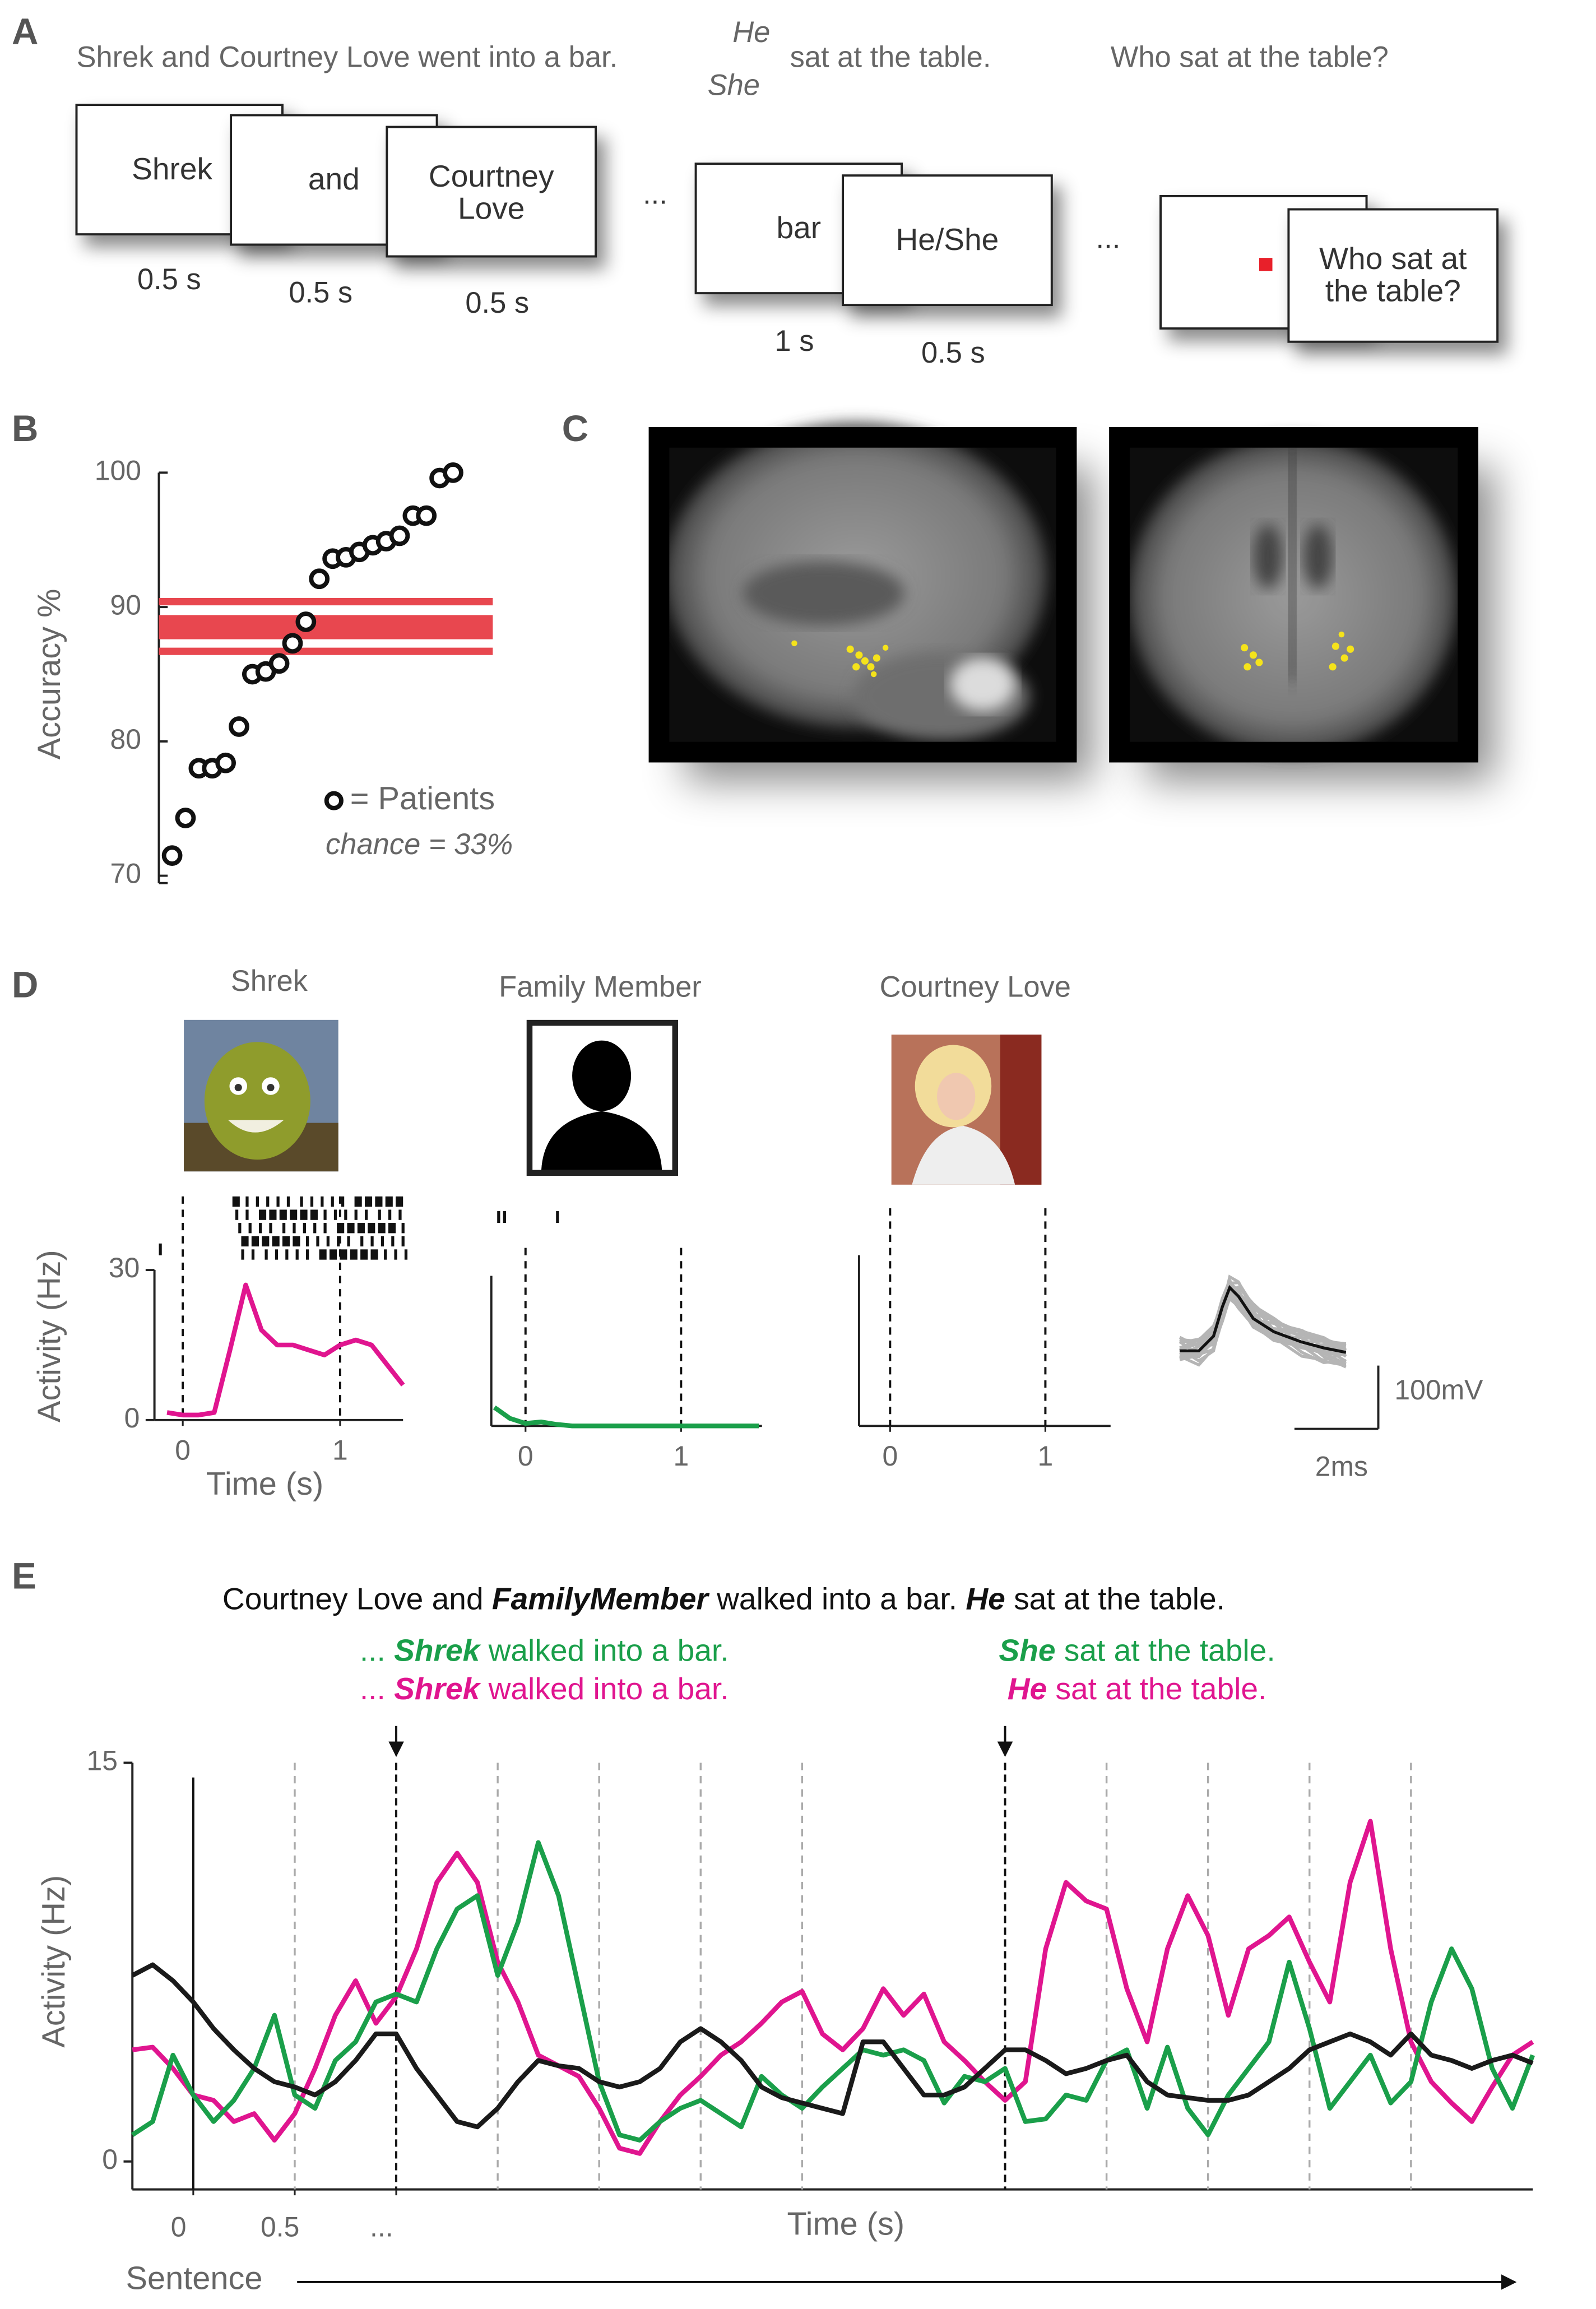 This screenshot has width=1596, height=2309. I want to click on x-axis-label: Time (s), so click(265, 1484).